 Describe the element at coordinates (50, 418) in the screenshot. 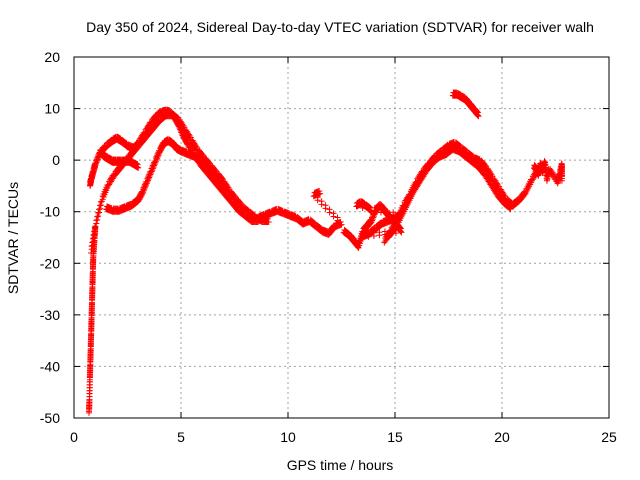

I see `y-tick-label: -50` at that location.